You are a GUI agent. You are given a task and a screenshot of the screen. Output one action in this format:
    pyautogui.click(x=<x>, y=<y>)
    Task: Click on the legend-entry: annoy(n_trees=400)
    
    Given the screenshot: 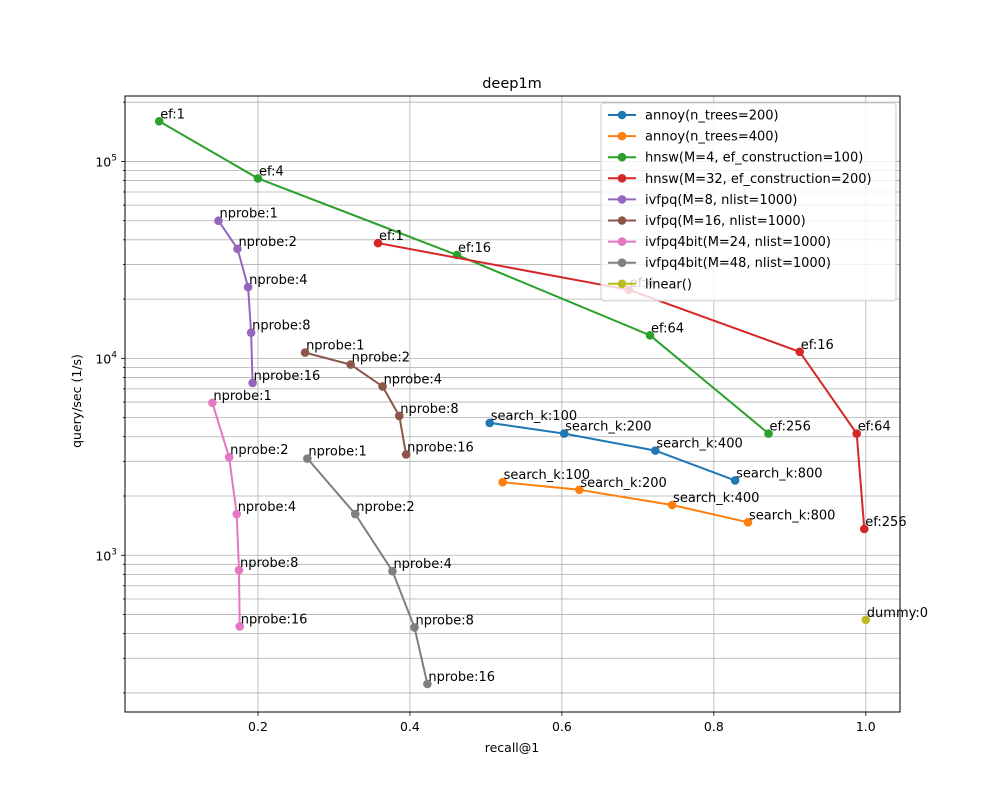 What is the action you would take?
    pyautogui.click(x=712, y=137)
    